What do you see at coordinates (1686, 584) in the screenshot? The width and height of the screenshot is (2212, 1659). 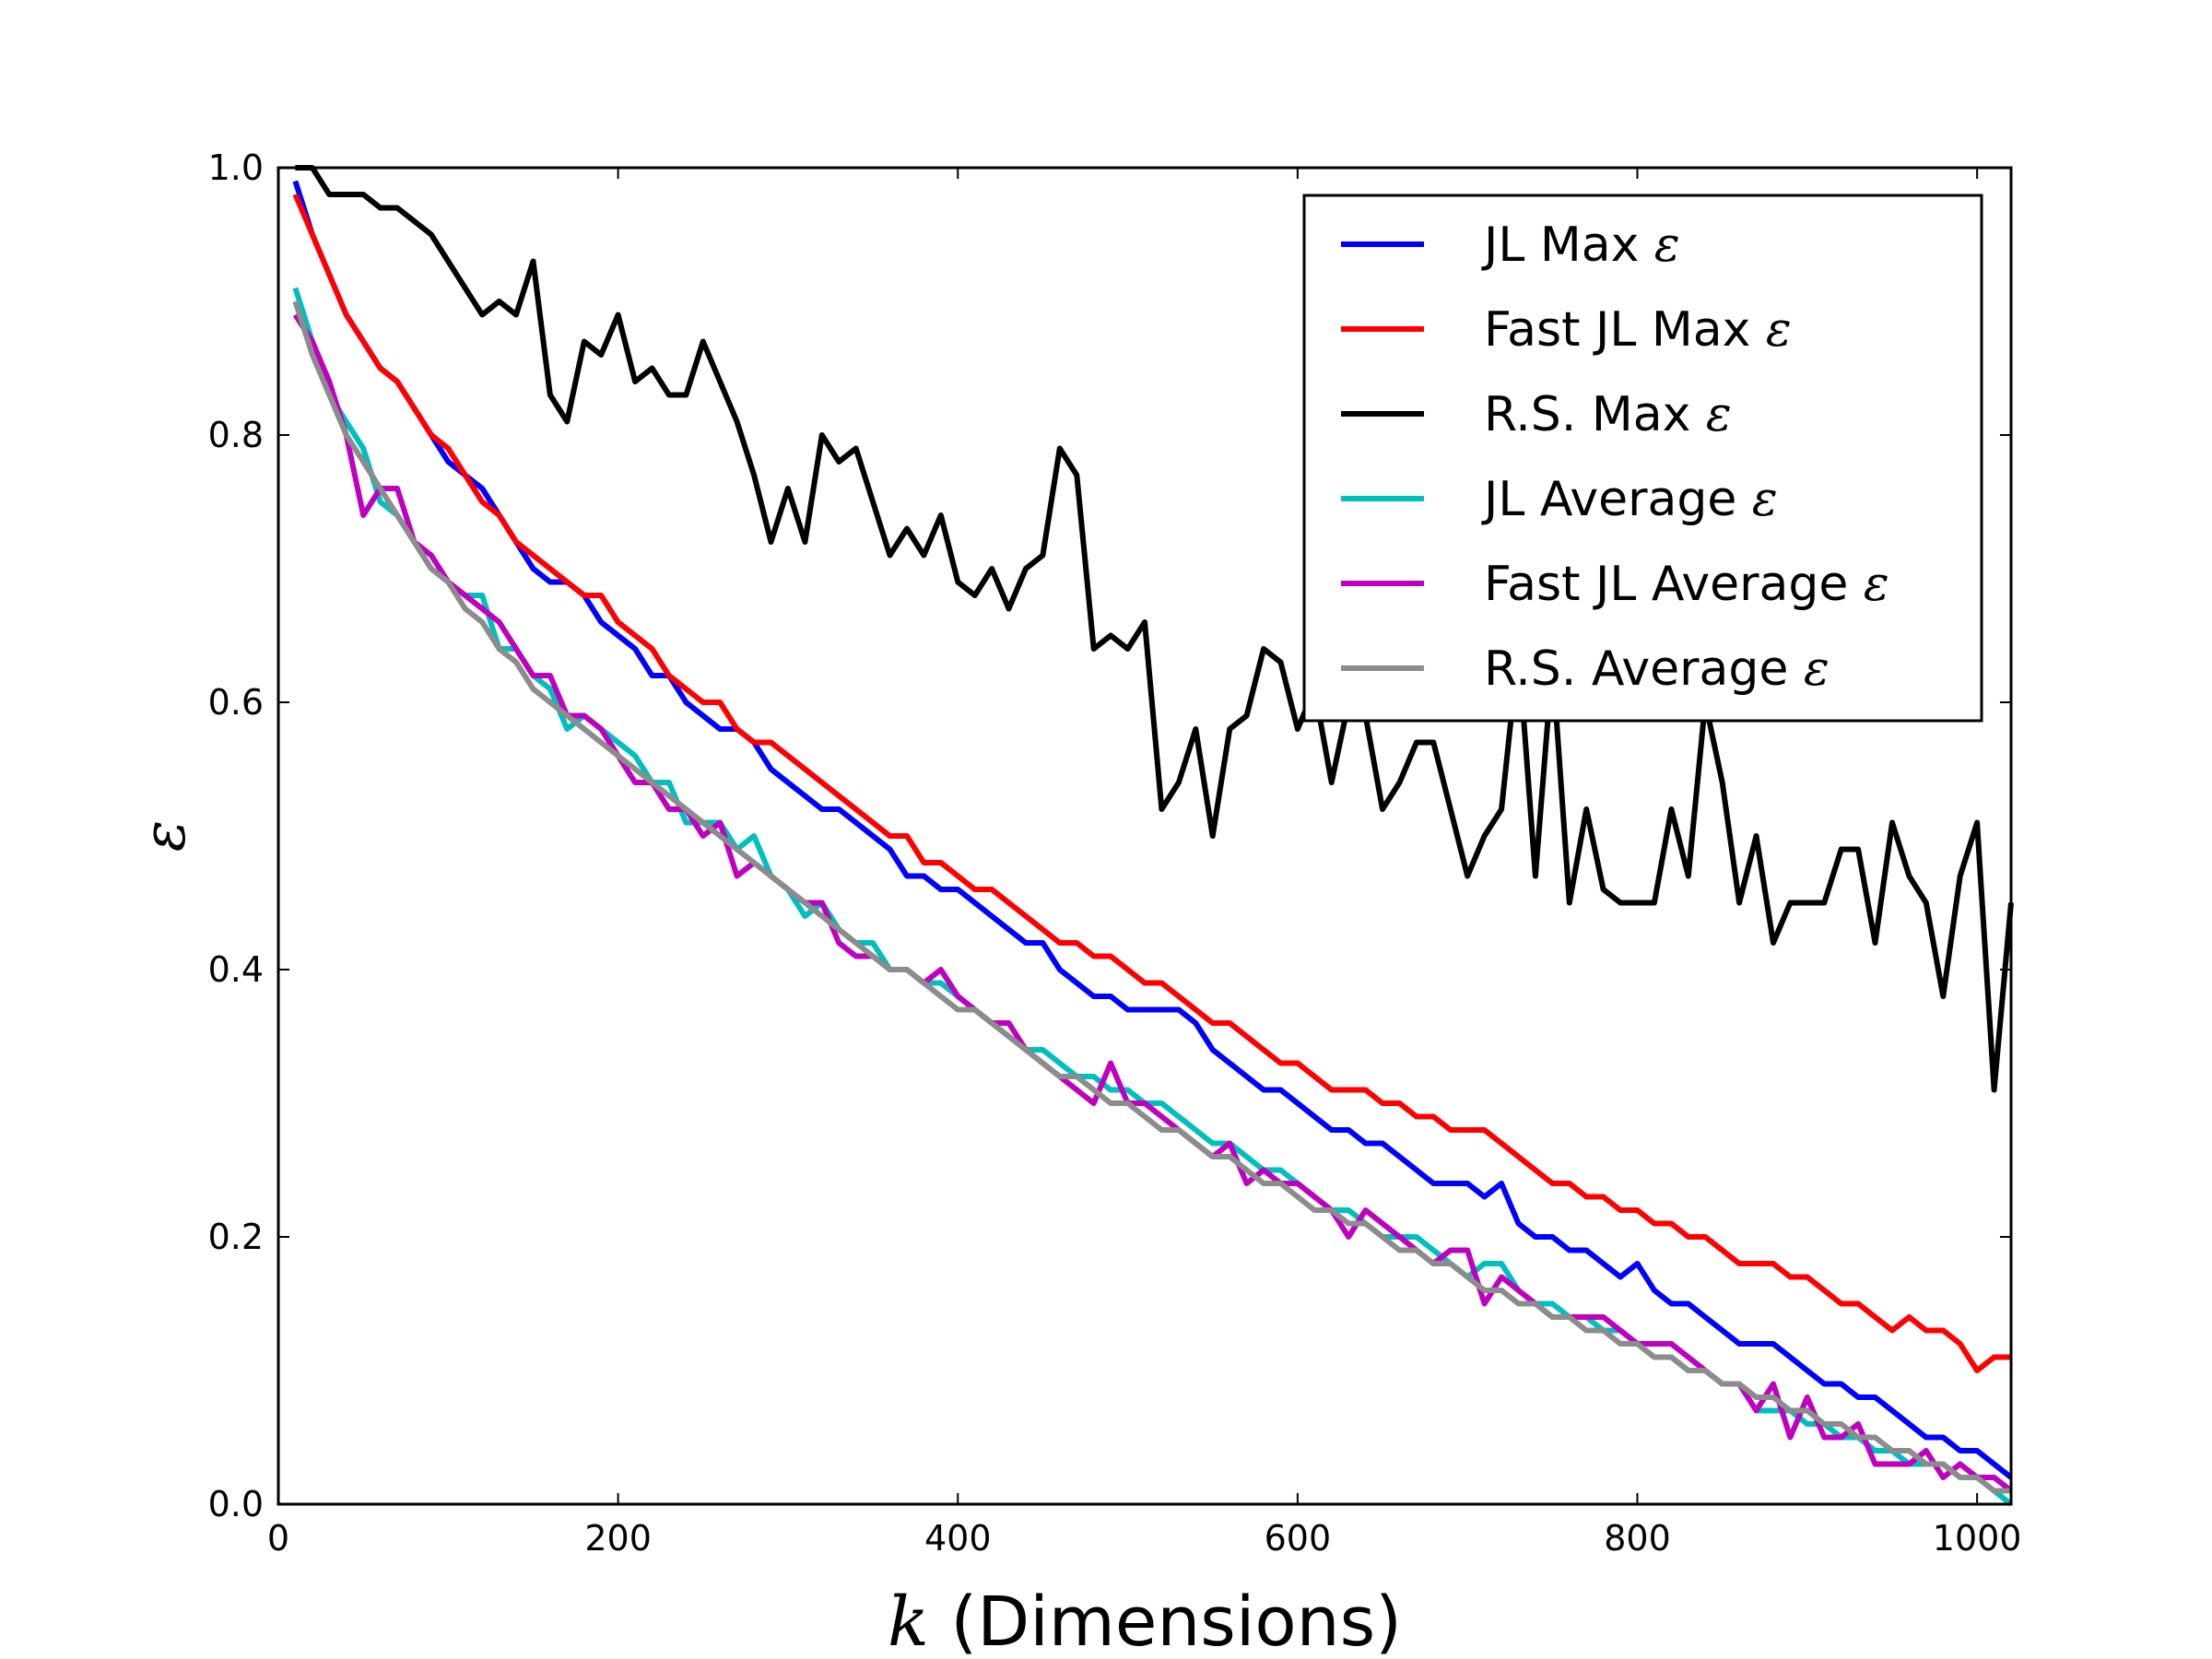 I see `legend-label-fast-jl-average: Fast JL Average ε` at bounding box center [1686, 584].